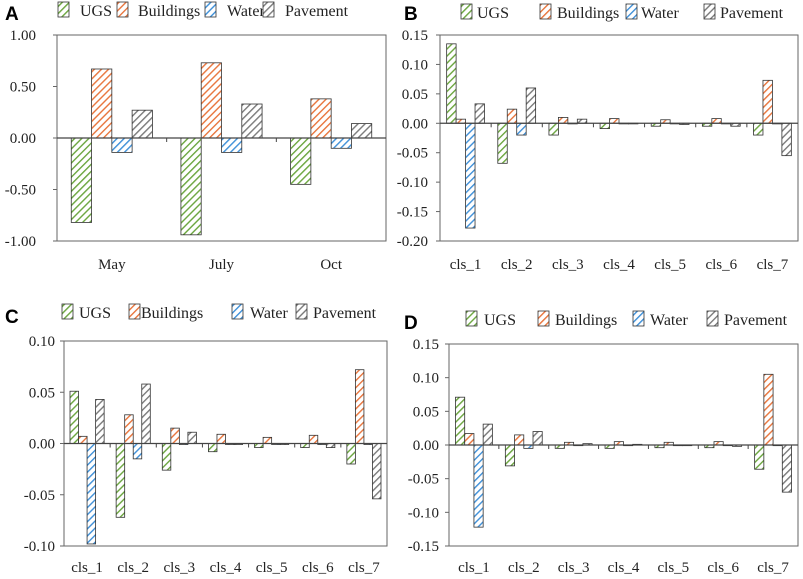 This screenshot has height=579, width=803. What do you see at coordinates (426, 345) in the screenshot?
I see `y-tick-label: 0.15` at bounding box center [426, 345].